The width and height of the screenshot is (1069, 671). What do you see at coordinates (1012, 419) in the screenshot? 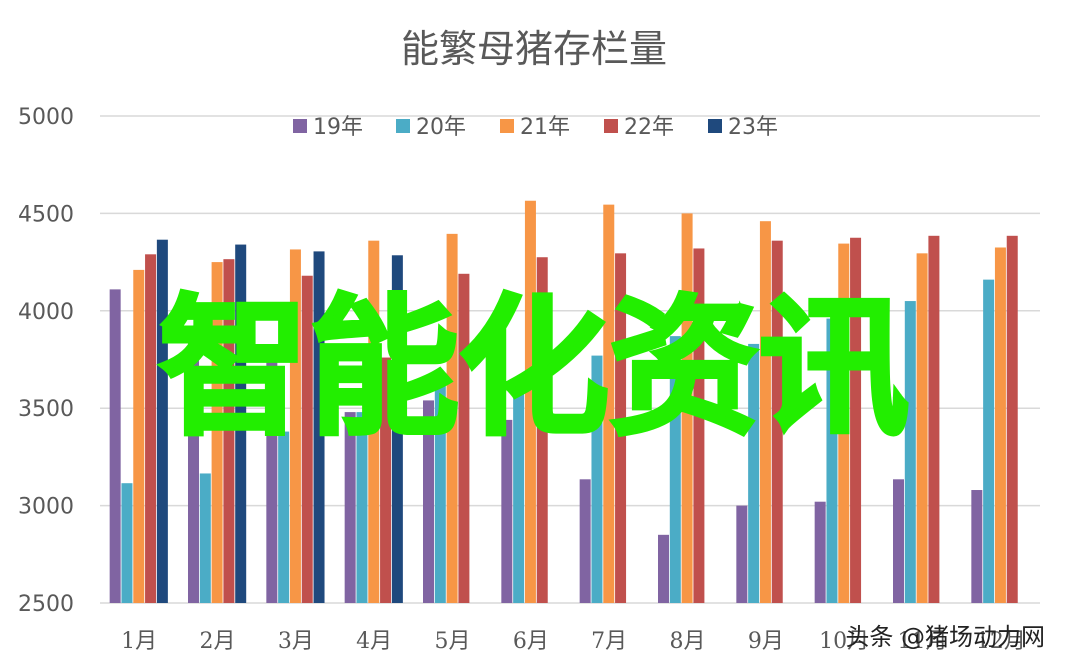
I see `bar-22年-12月` at bounding box center [1012, 419].